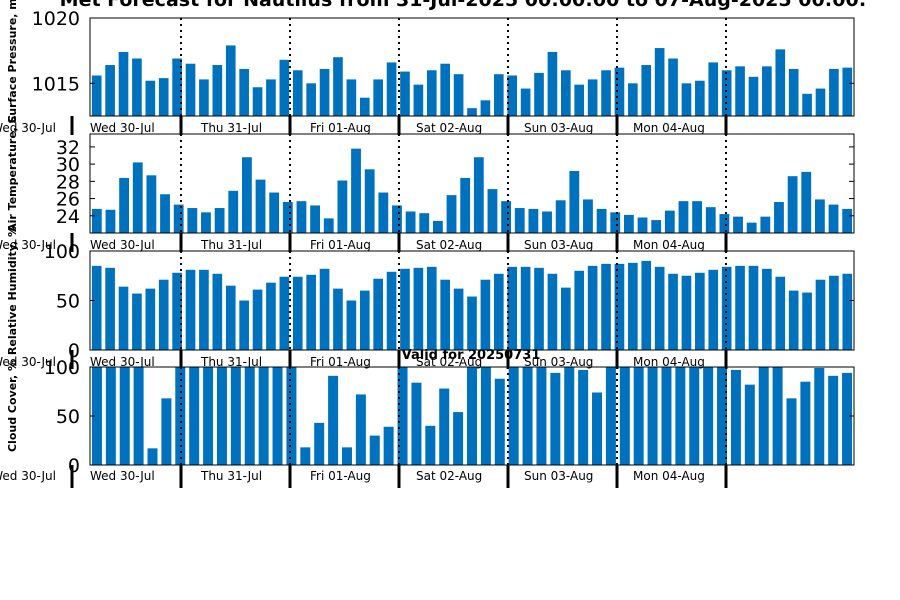  What do you see at coordinates (12, 173) in the screenshot?
I see `y-axis-label: Air Temperature, C` at bounding box center [12, 173].